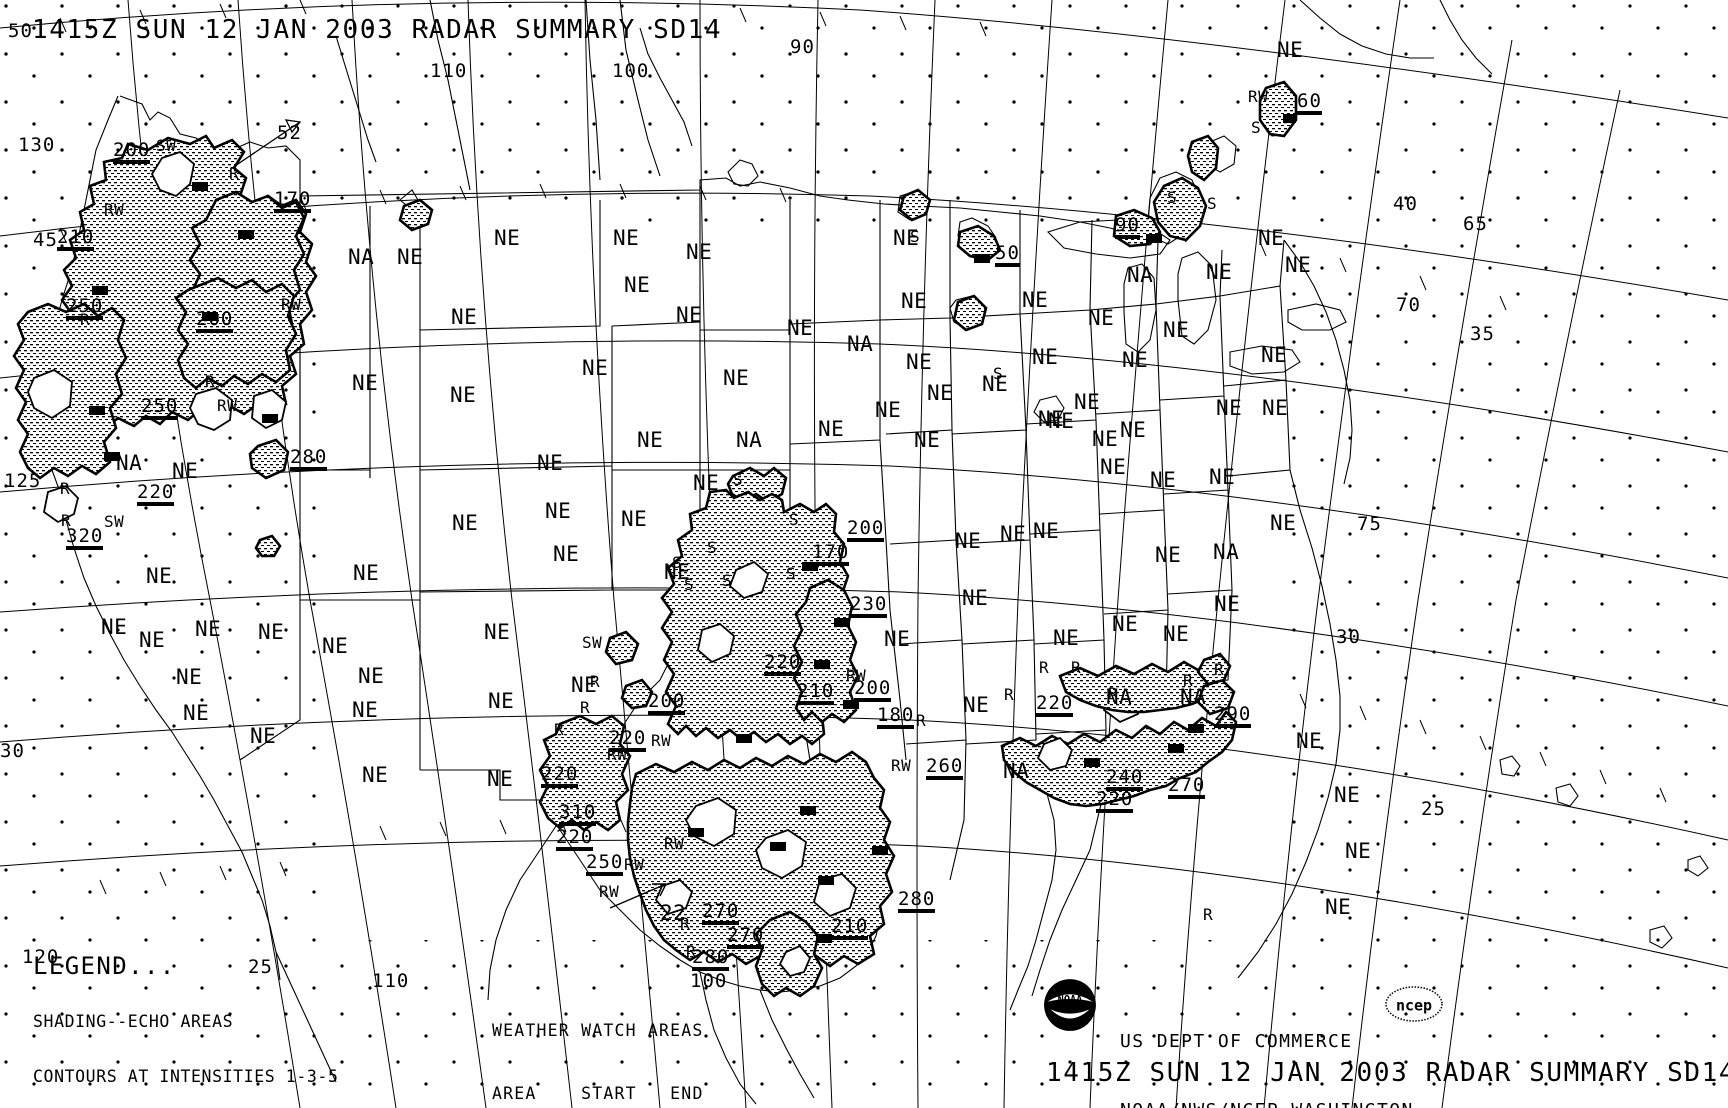  Describe the element at coordinates (1051, 419) in the screenshot. I see `station-label-59: NE` at that location.